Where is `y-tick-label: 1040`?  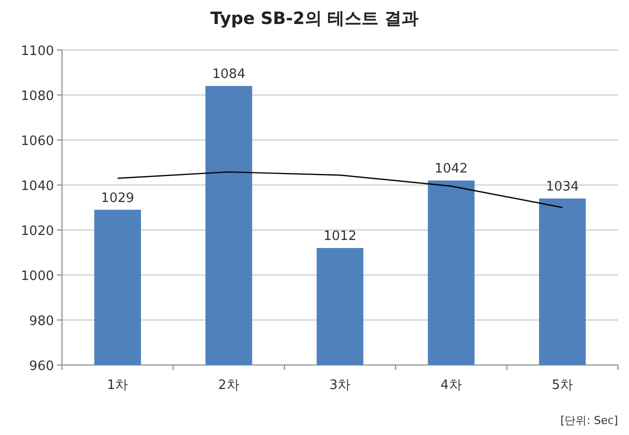 y-tick-label: 1040 is located at coordinates (37, 186).